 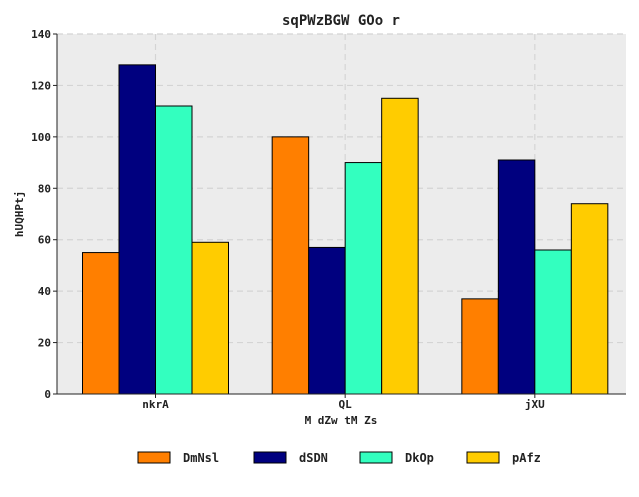 I want to click on legend-label-pAfz: pAfz, so click(x=526, y=458).